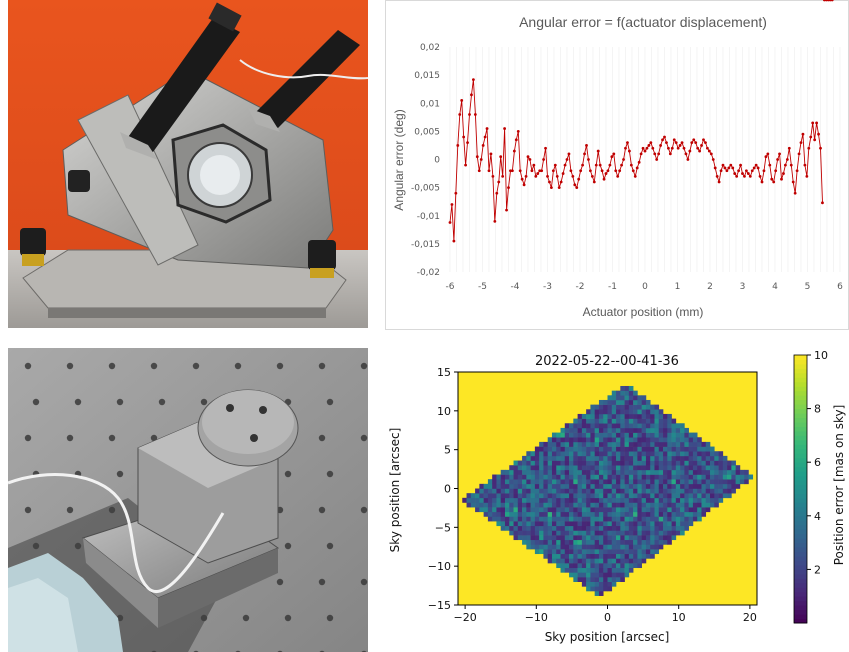 The height and width of the screenshot is (652, 849). Describe the element at coordinates (482, 287) in the screenshot. I see `x-tick-label: -5` at that location.